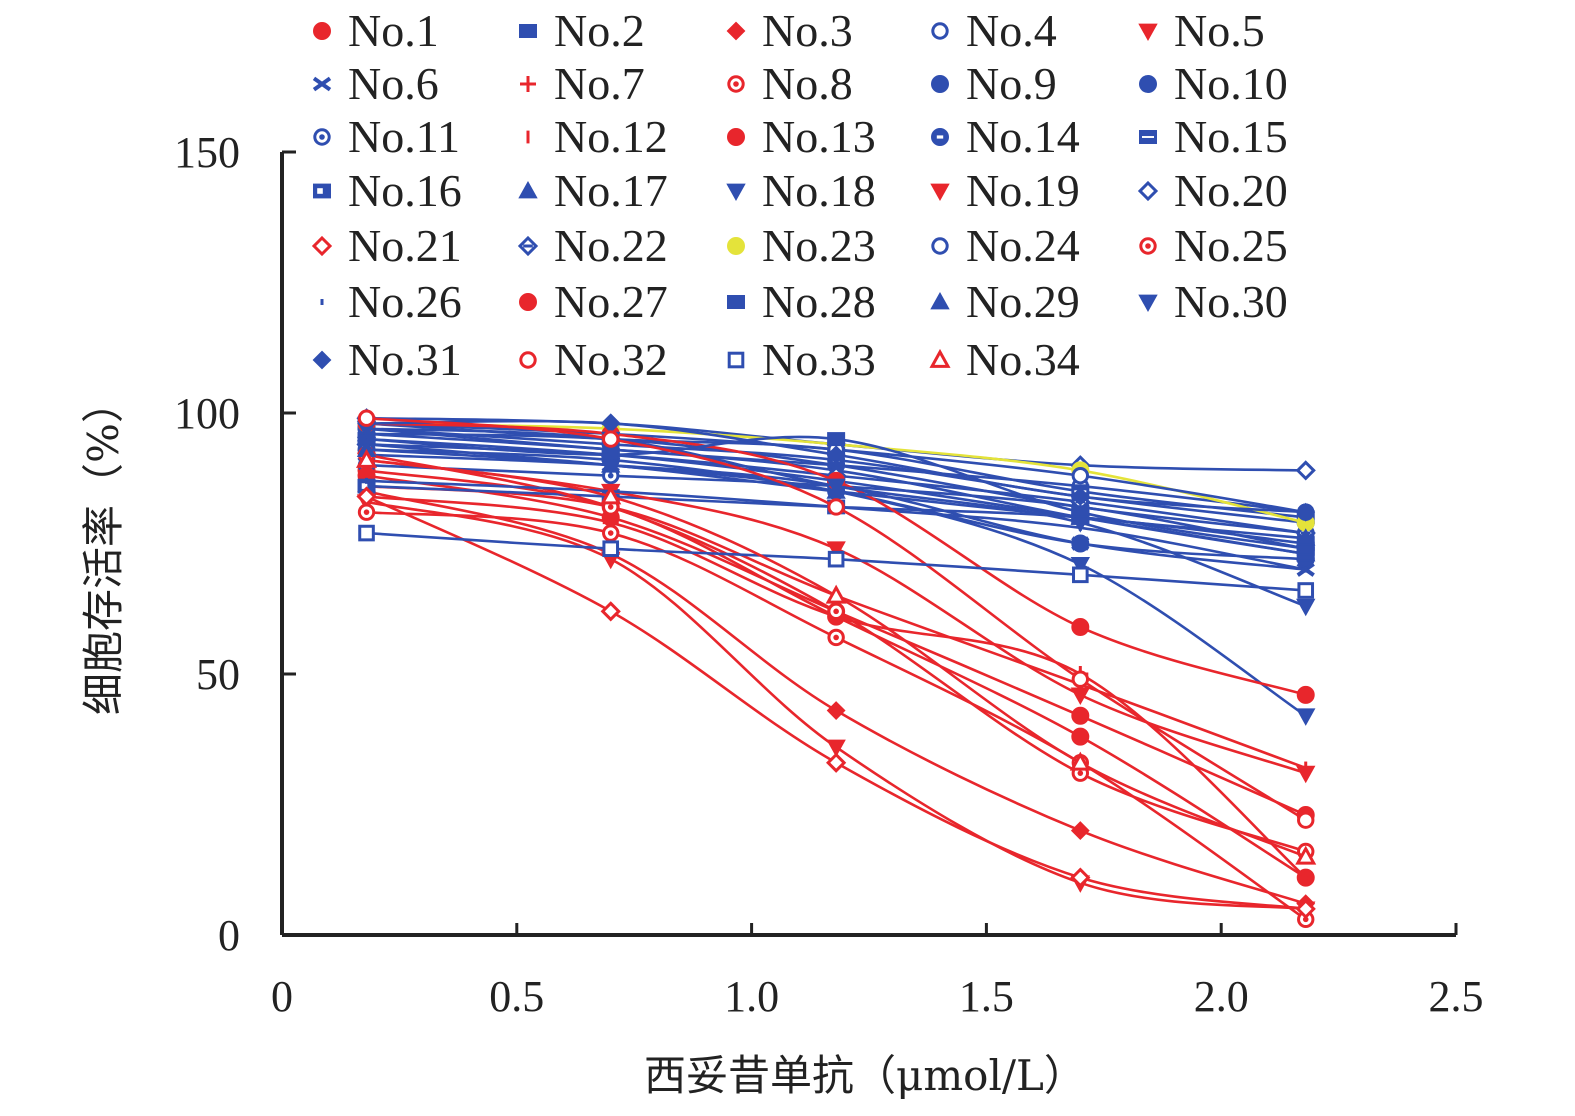 The width and height of the screenshot is (1575, 1116). I want to click on legend-entry: No.4, so click(994, 30).